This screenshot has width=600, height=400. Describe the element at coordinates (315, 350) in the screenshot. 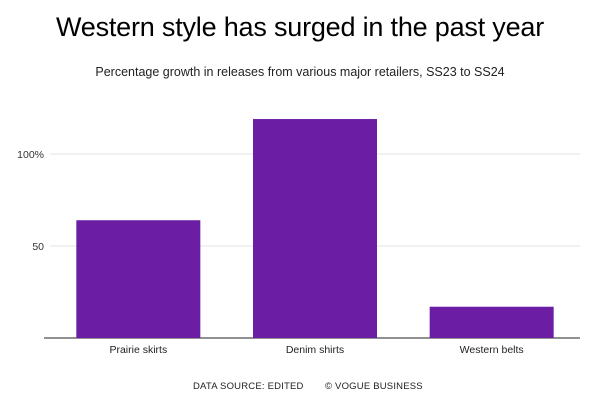

I see `x-tick-label: Denim shirts` at that location.